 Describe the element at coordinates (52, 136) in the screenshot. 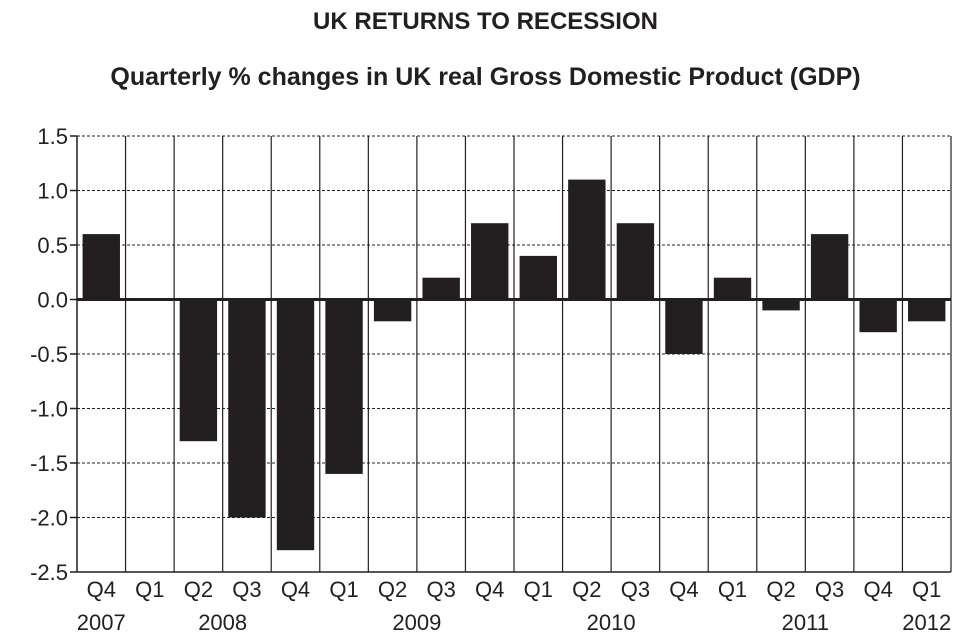

I see `y-tick-label: 1.5` at that location.